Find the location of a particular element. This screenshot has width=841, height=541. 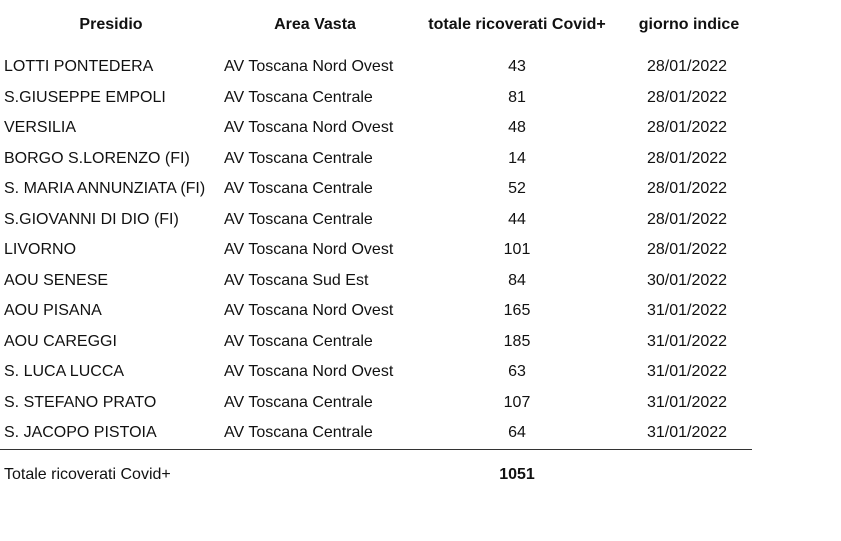

cell-presidio: S. STEFANO PRATO is located at coordinates (80, 402).